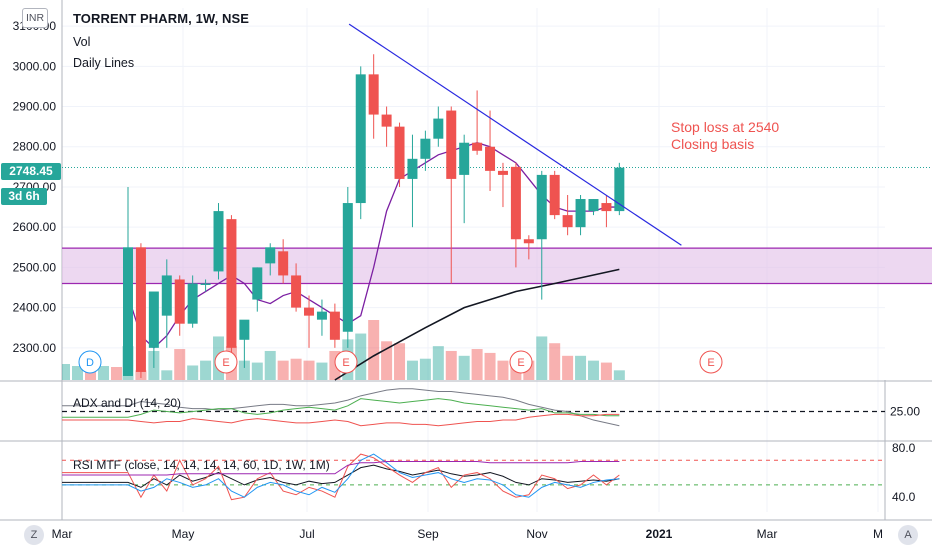 The image size is (932, 550). Describe the element at coordinates (90, 362) in the screenshot. I see `dividend-marker` at that location.